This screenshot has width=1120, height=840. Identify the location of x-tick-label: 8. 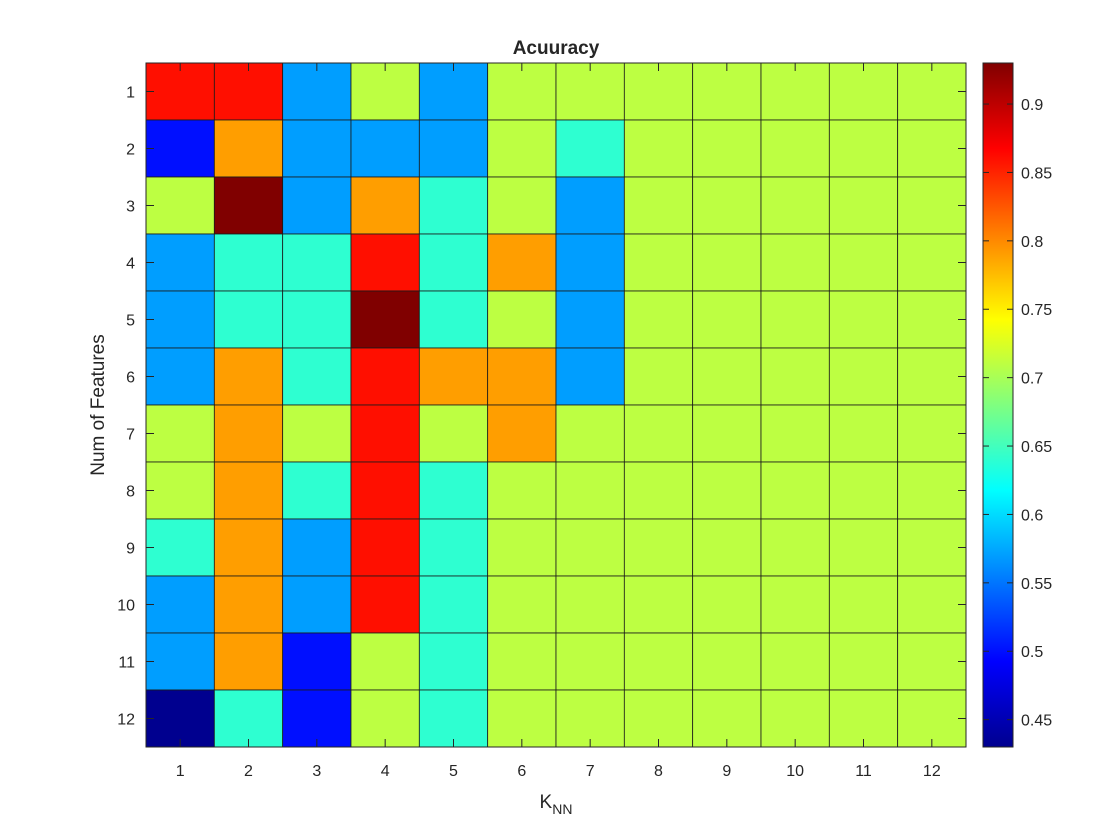
(658, 771).